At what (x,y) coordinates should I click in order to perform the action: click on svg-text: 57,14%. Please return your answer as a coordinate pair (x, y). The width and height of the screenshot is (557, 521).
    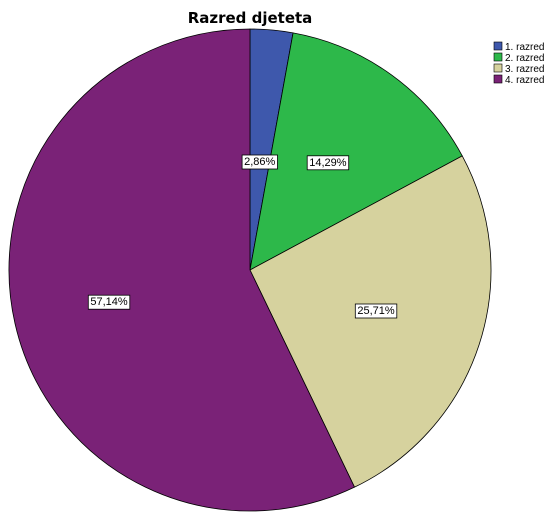
    Looking at the image, I should click on (109, 302).